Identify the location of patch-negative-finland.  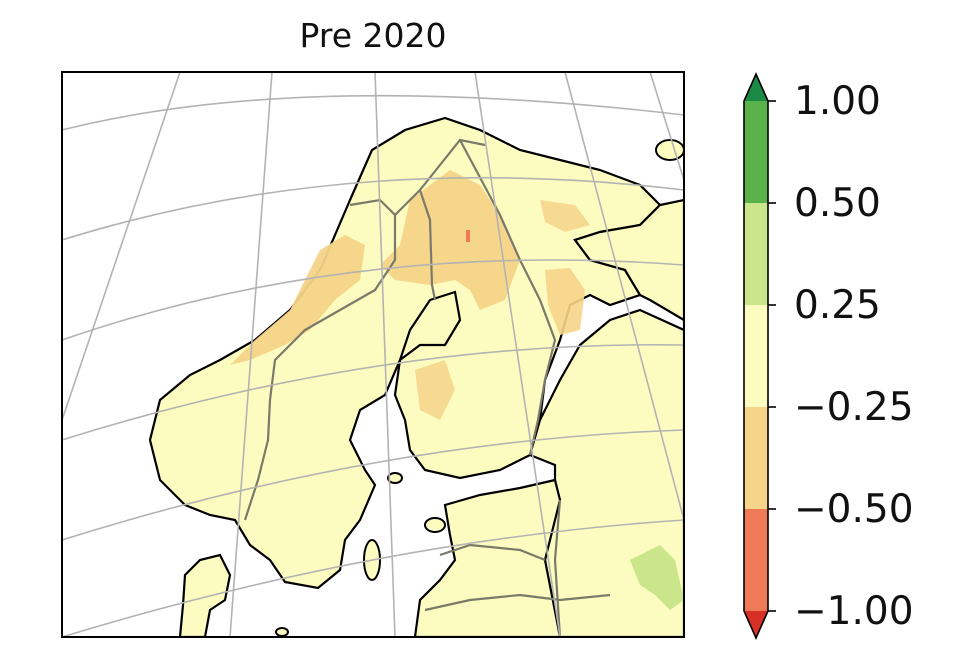
(435, 390).